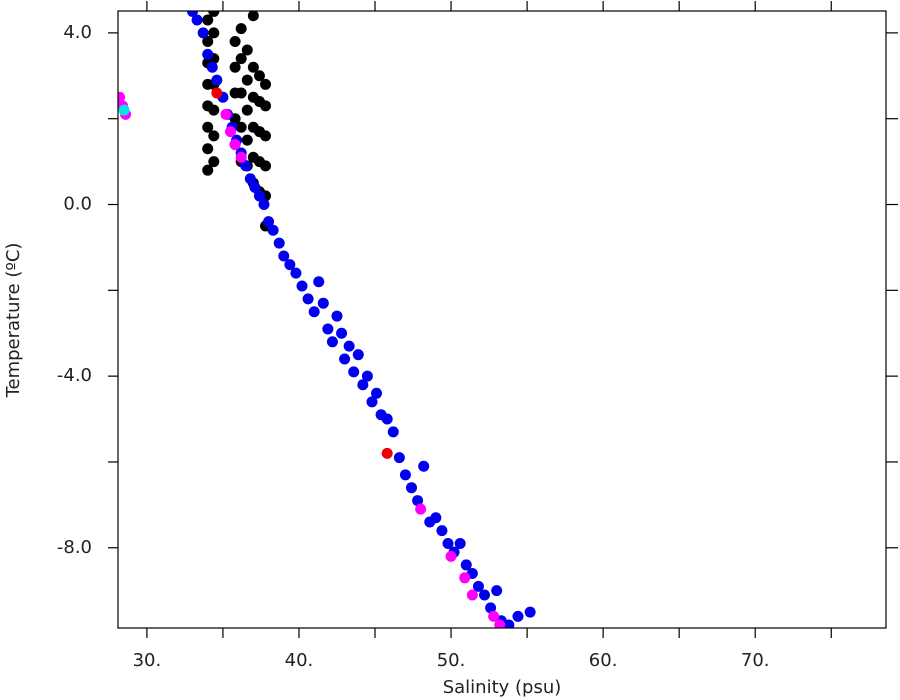 Image resolution: width=900 pixels, height=700 pixels. Describe the element at coordinates (755, 660) in the screenshot. I see `x-tick-label: 70.` at that location.